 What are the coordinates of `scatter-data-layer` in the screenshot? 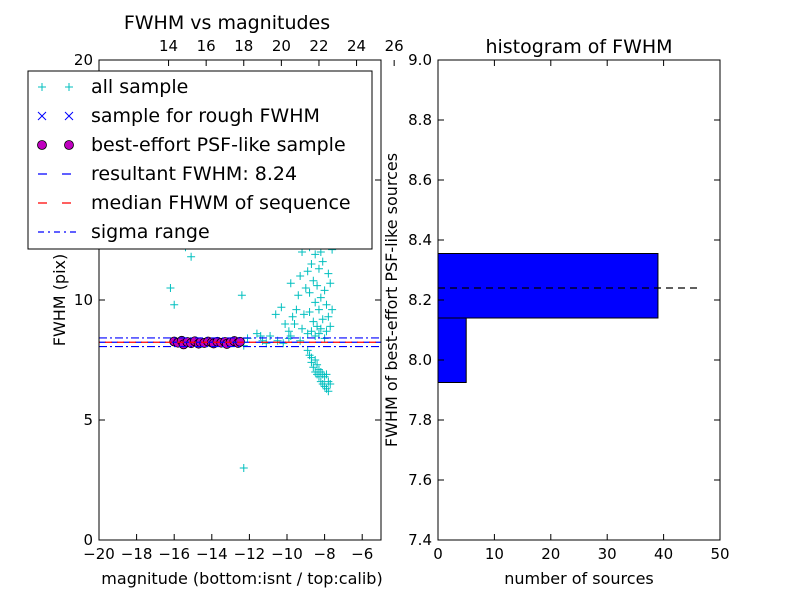 It's located at (252, 333).